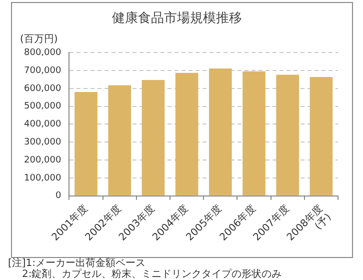  What do you see at coordinates (43, 178) in the screenshot?
I see `y-tick-label: 100,000` at bounding box center [43, 178].